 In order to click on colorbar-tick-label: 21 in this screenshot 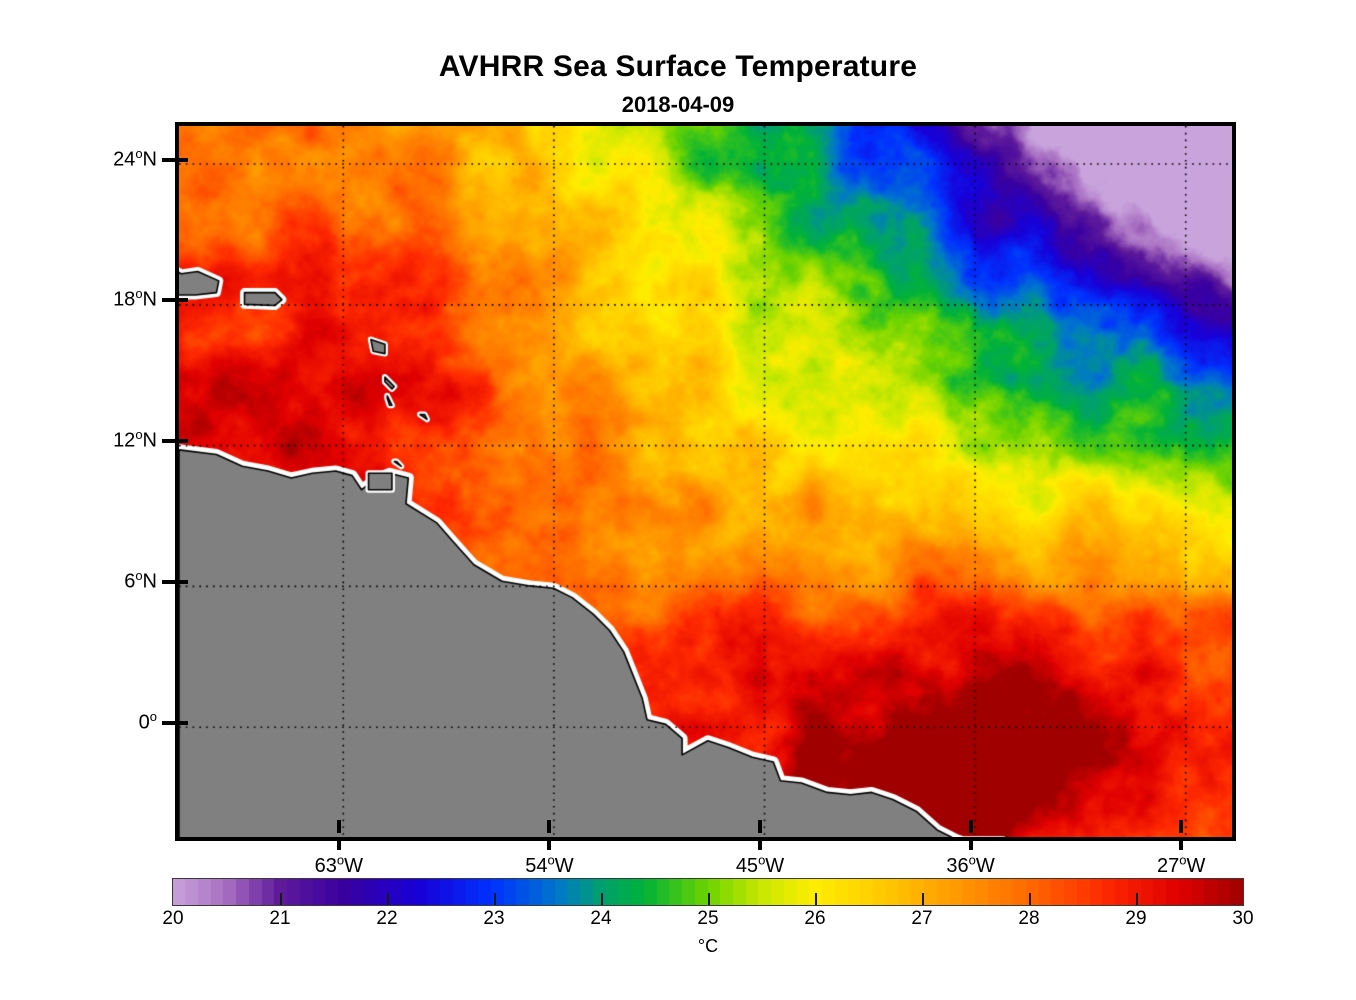, I will do `click(280, 918)`.